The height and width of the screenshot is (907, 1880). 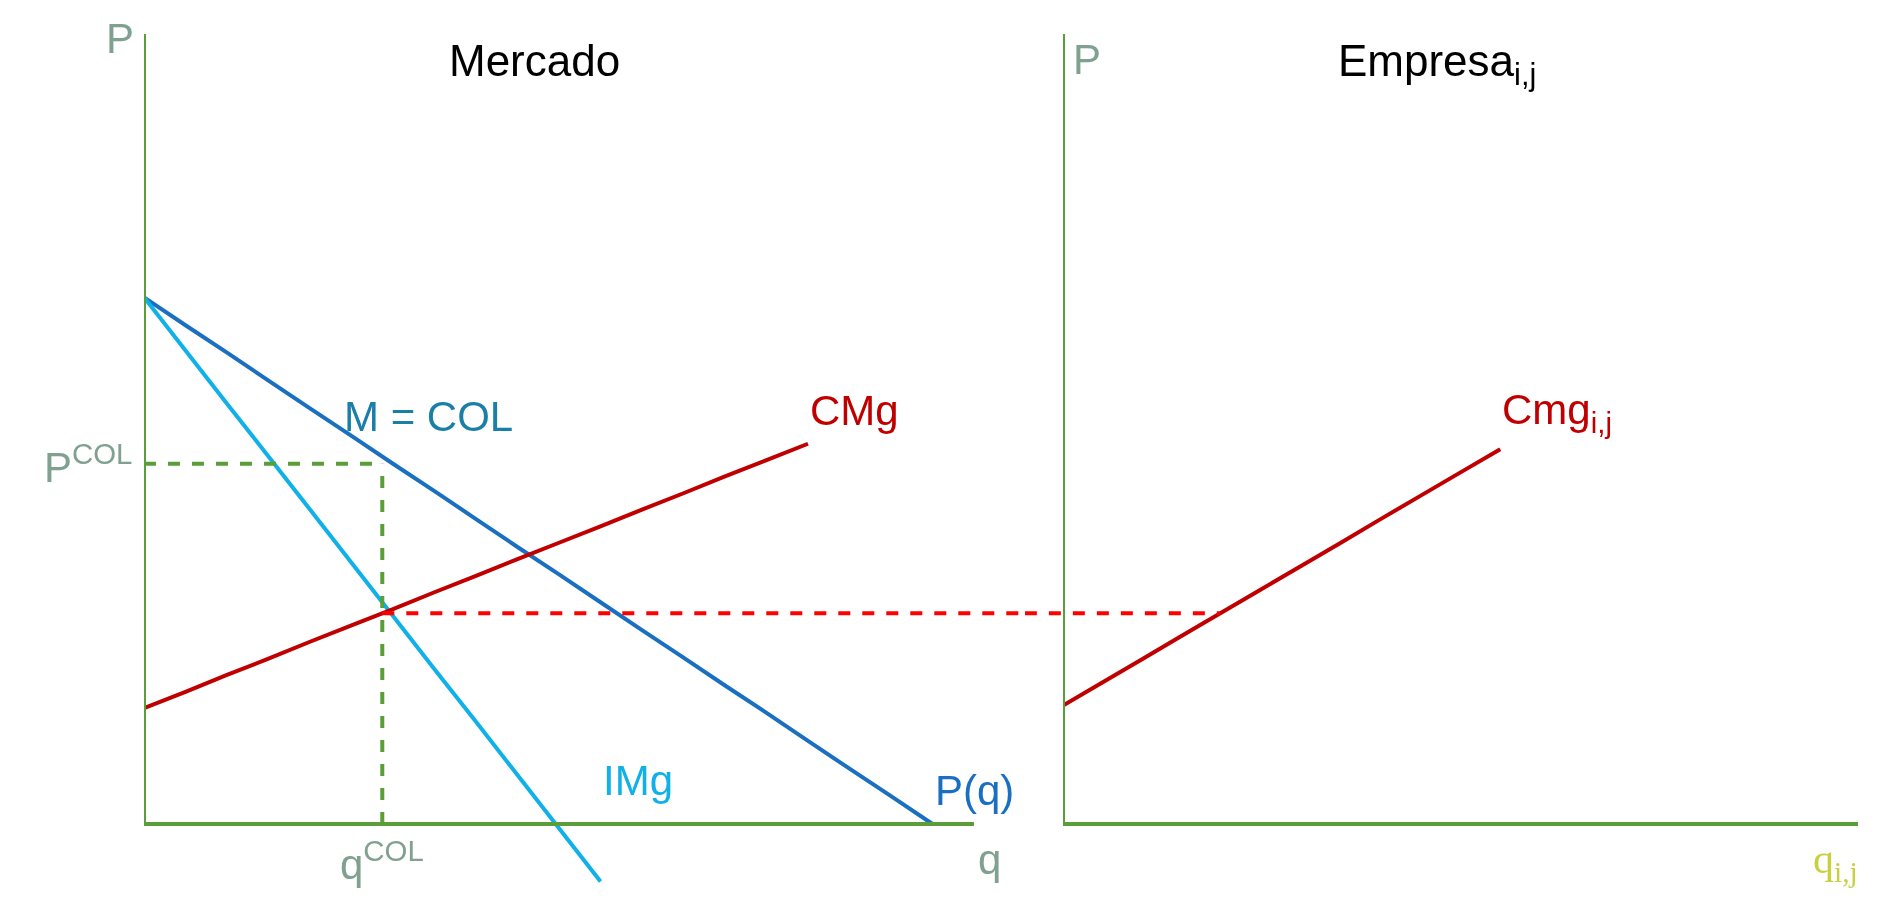 I want to click on series-label: CMg, so click(x=854, y=410).